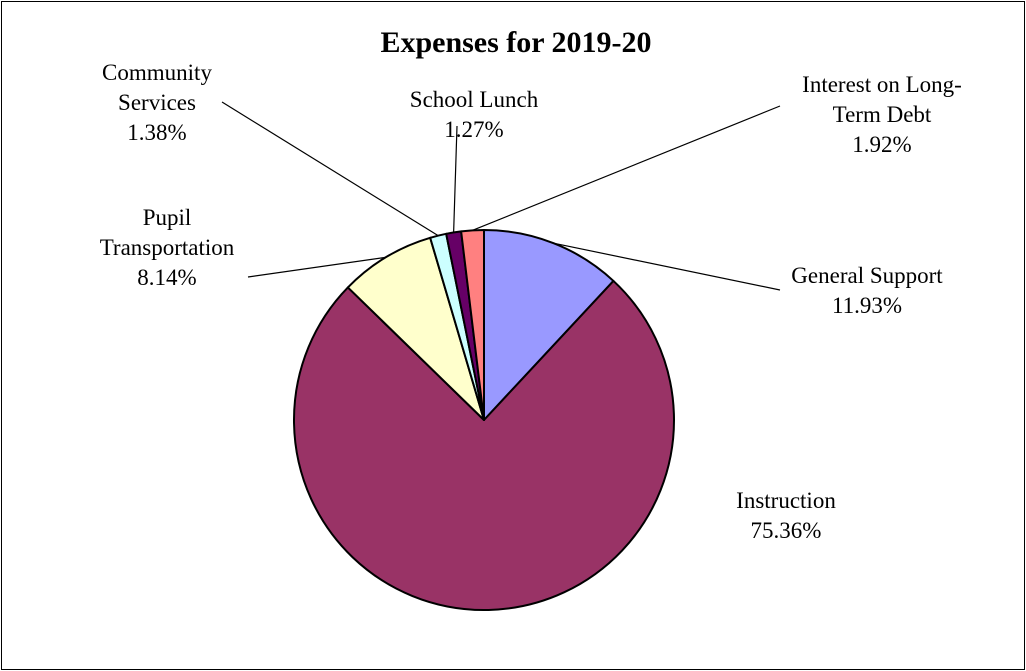 The image size is (1026, 671). I want to click on slice-label-instruction: Instruction, so click(786, 500).